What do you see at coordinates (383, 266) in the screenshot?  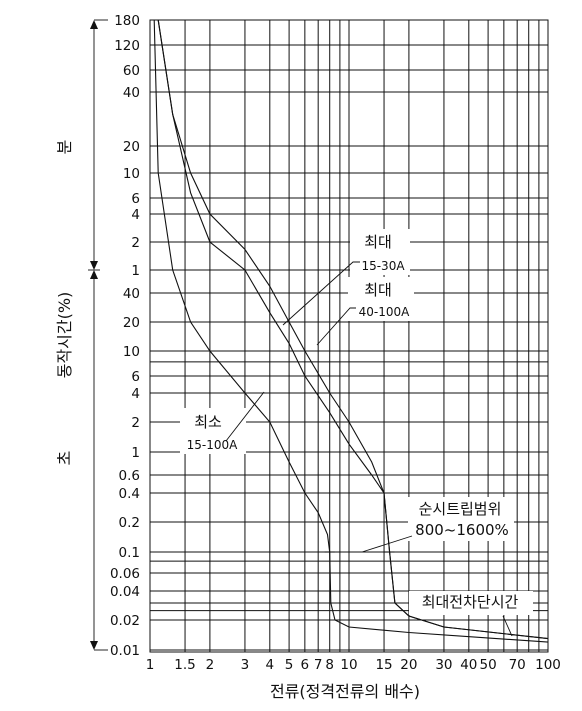 I see `annotation-sub: 15-30A` at bounding box center [383, 266].